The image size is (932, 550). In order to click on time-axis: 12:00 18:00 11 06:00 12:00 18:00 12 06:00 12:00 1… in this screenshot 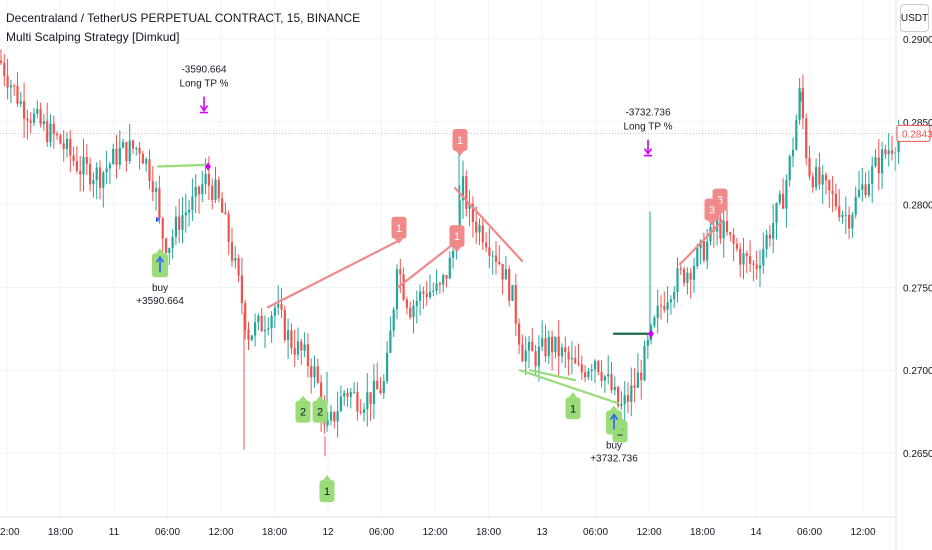, I will do `click(438, 532)`.